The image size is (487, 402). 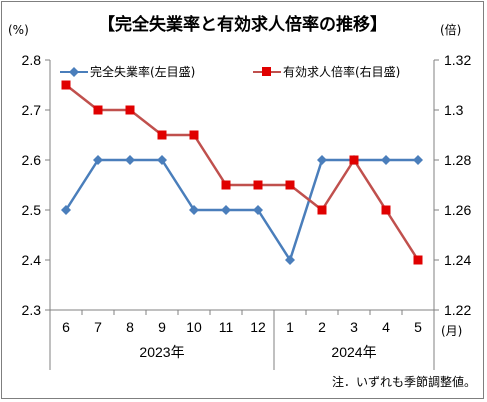 What do you see at coordinates (230, 71) in the screenshot?
I see `legend: 完全失業率(左目盛) 有効求人倍率(右目盛)` at bounding box center [230, 71].